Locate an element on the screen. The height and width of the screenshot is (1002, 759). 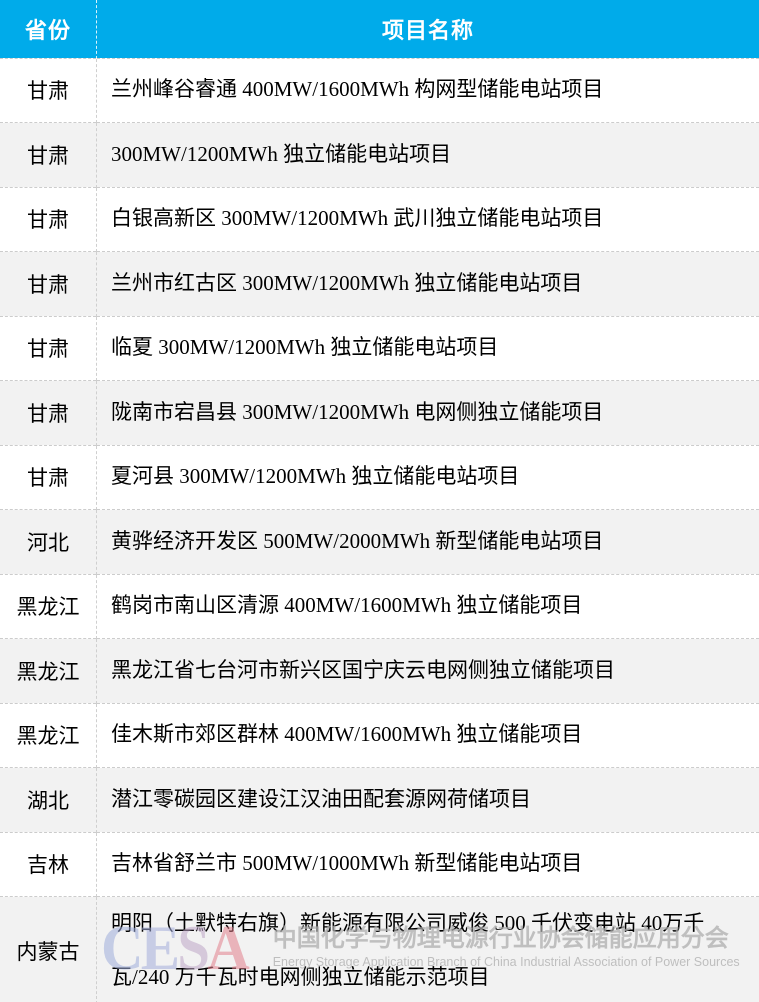
project-cell: 临夏 300MW/1200MWh 独立储能电站项目 is located at coordinates (305, 347).